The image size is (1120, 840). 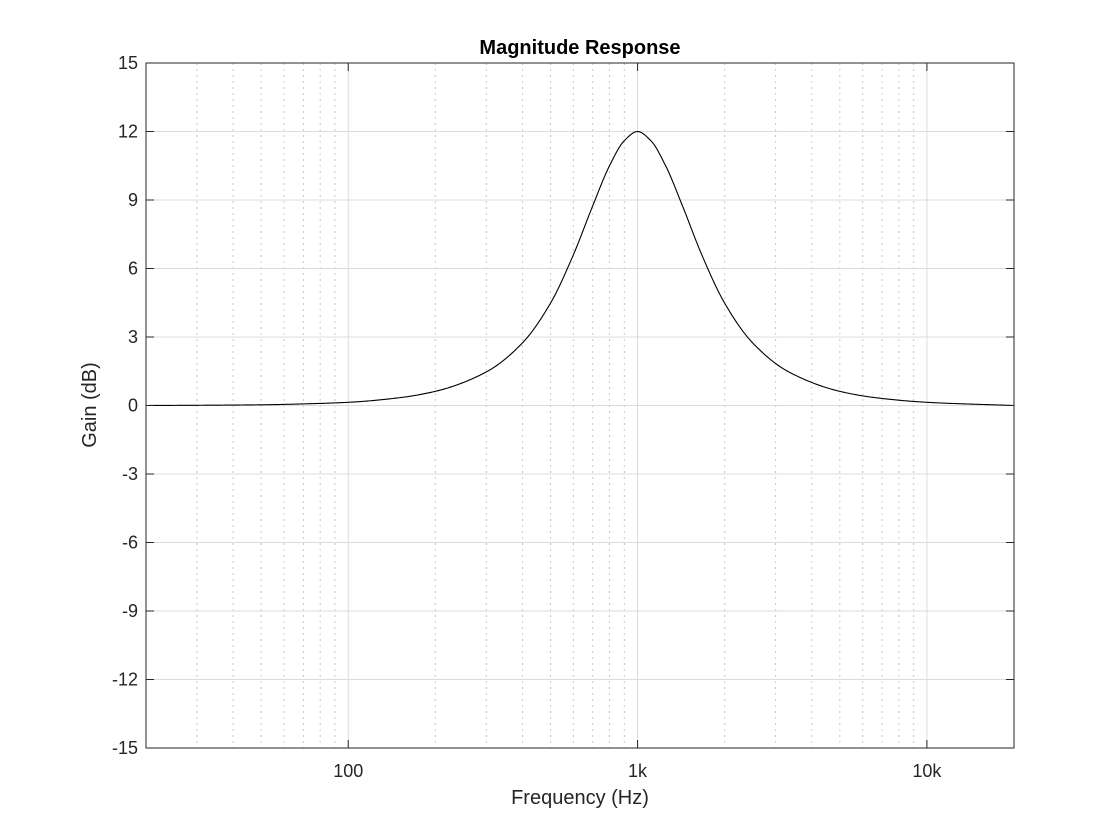 I want to click on x-tick-labels: 100 1k 10k, so click(x=637, y=771).